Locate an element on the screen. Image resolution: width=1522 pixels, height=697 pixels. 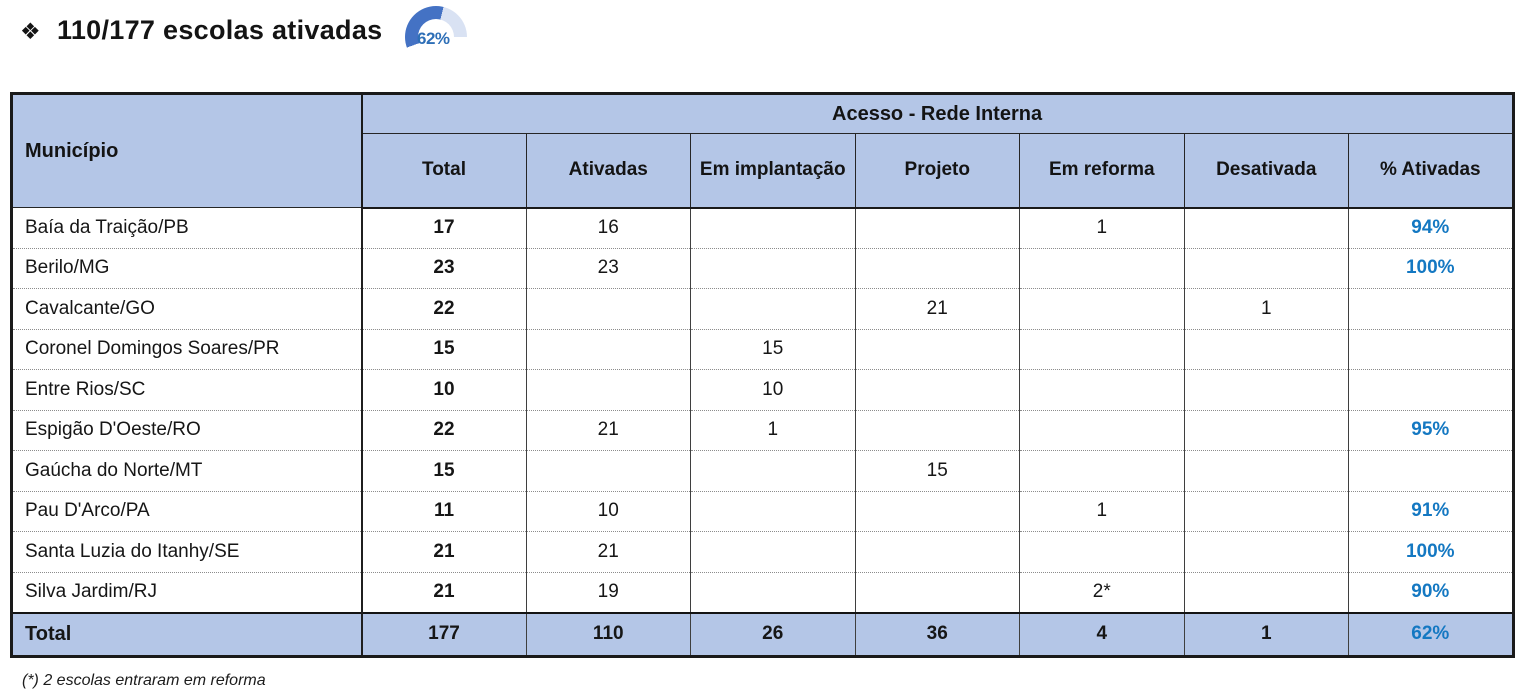
cell-projeto: 36 is located at coordinates (937, 634).